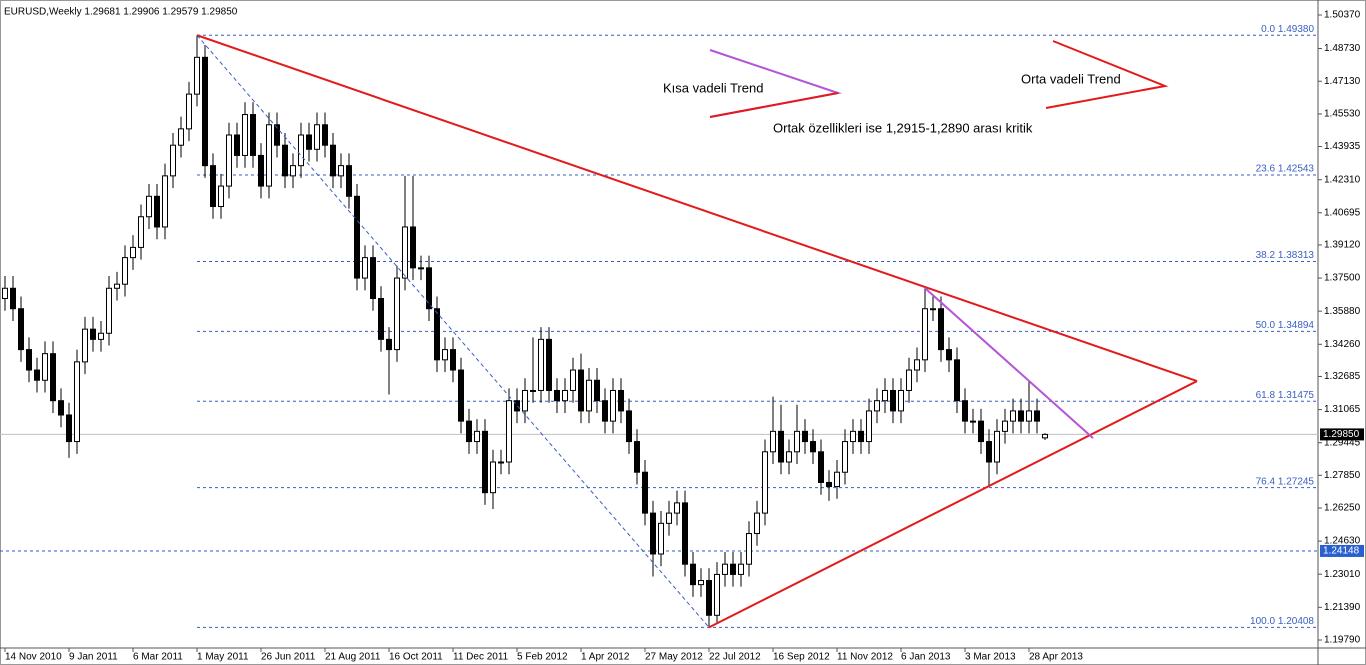 Image resolution: width=1366 pixels, height=665 pixels. I want to click on y-tick-label: 1.50370, so click(1342, 15).